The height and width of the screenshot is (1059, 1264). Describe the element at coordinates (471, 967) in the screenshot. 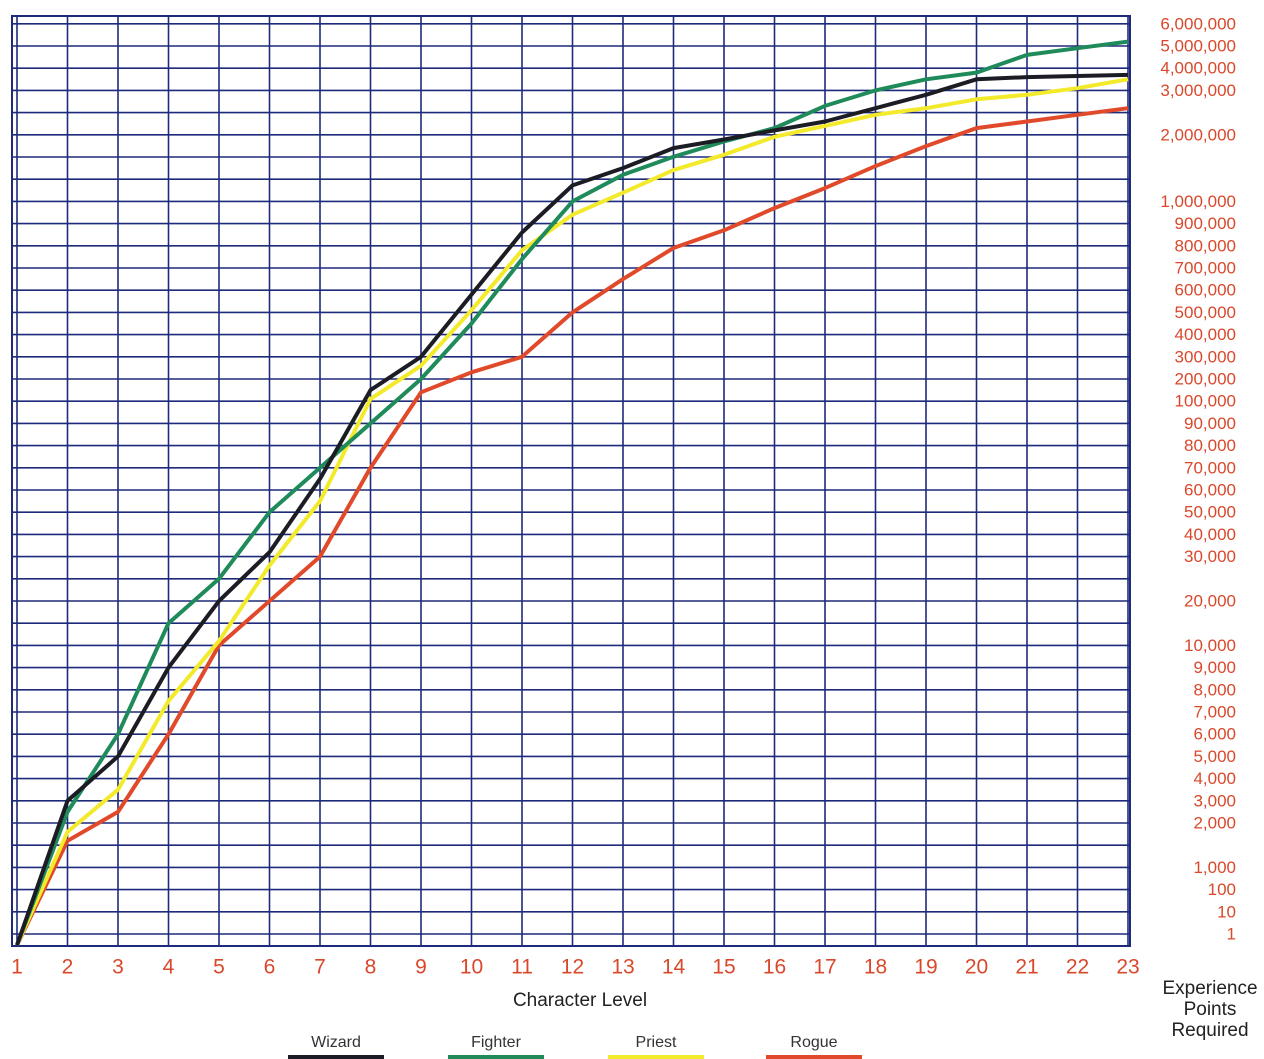

I see `x-tick-label: 10` at that location.